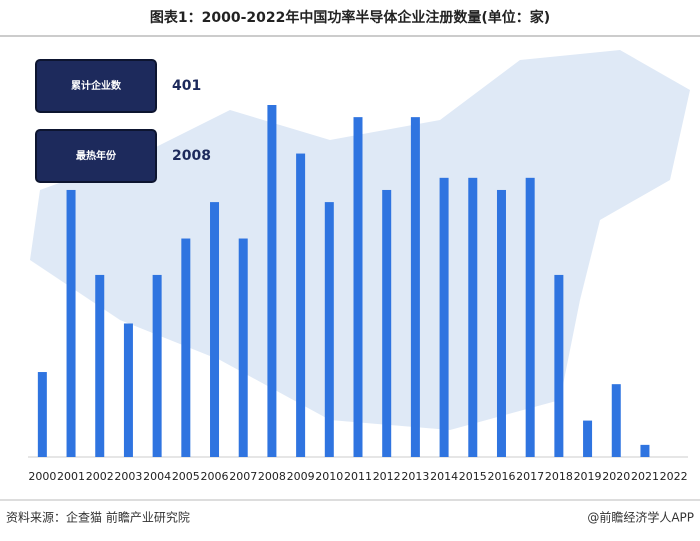 This screenshot has height=541, width=700. What do you see at coordinates (42, 476) in the screenshot?
I see `x-tick-label: 2000` at bounding box center [42, 476].